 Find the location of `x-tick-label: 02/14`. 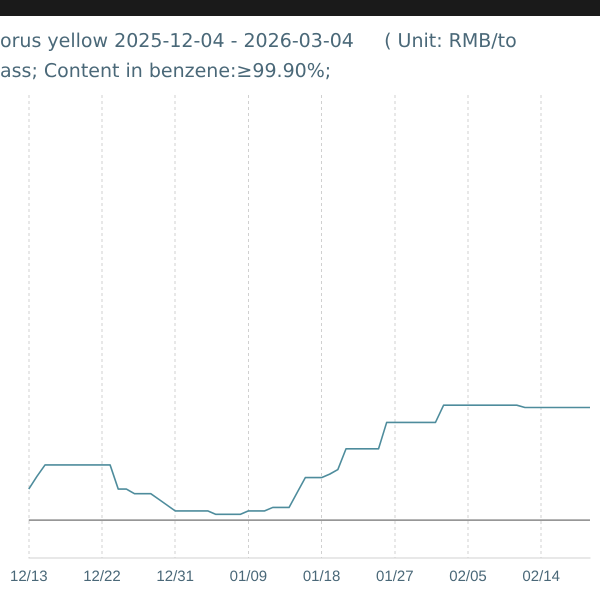

x-tick-label: 02/14 is located at coordinates (541, 577).